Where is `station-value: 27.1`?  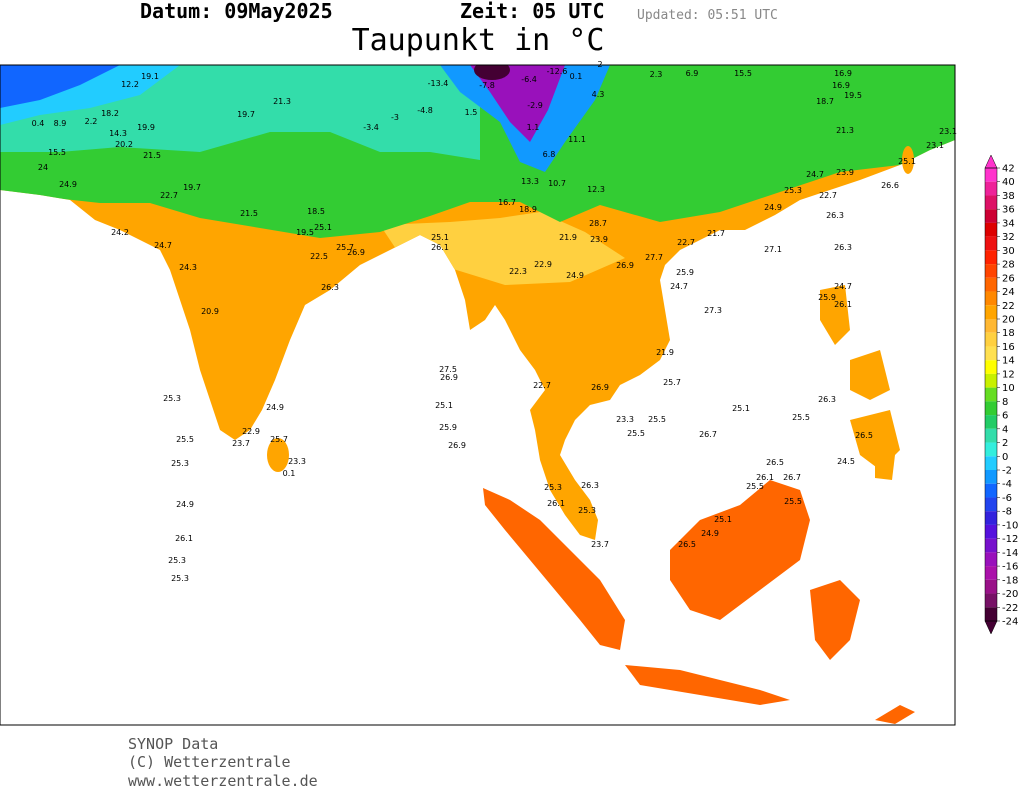
station-value: 27.1 is located at coordinates (773, 249).